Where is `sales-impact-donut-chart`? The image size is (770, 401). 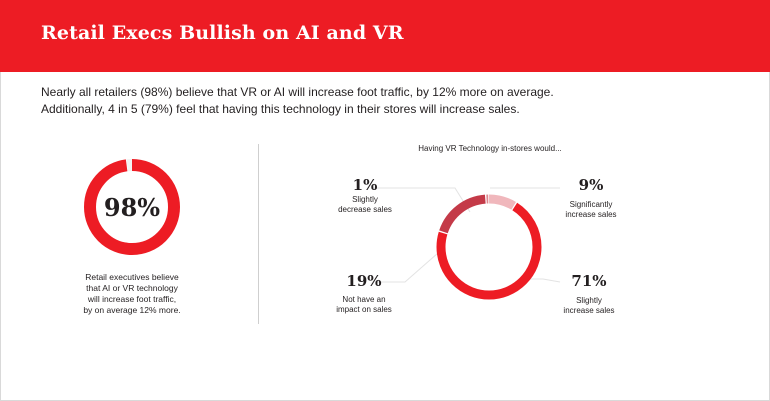
sales-impact-donut-chart is located at coordinates (489, 247).